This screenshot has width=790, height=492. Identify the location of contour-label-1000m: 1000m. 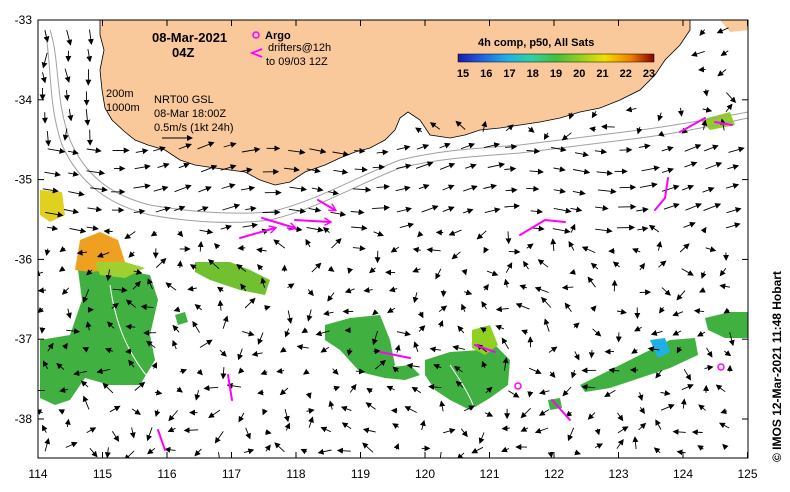
(123, 108).